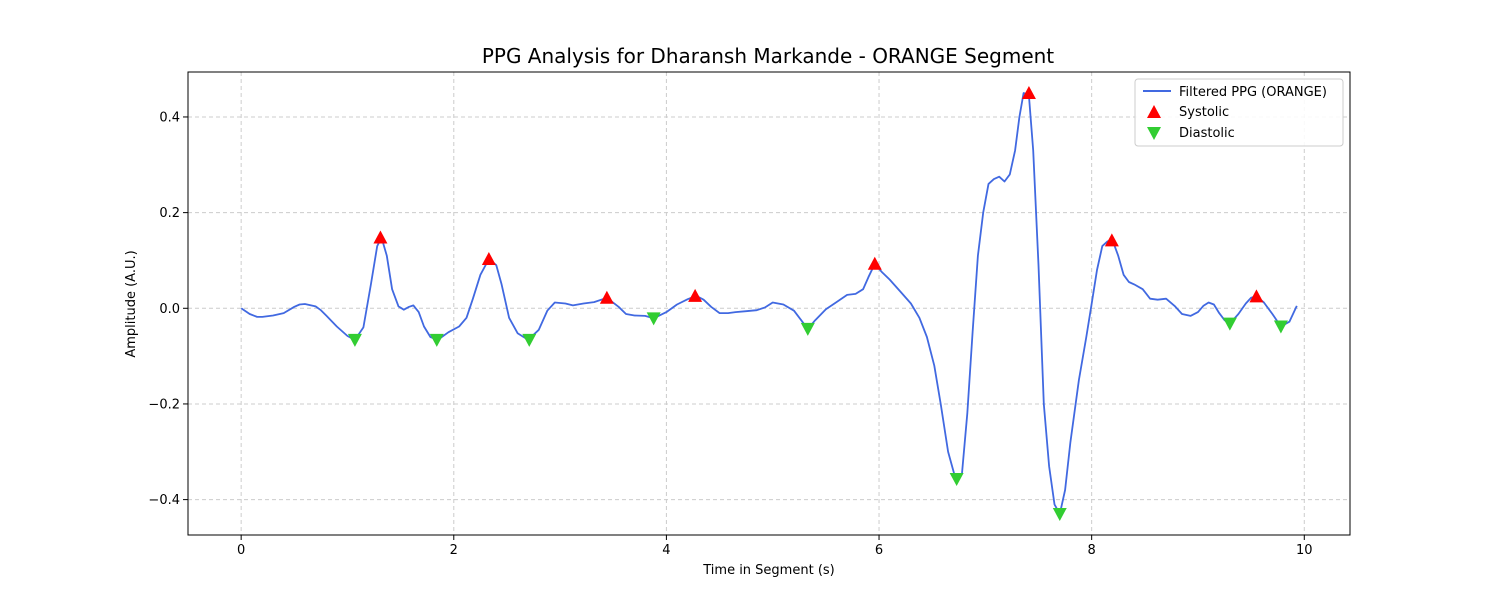 This screenshot has width=1500, height=600. Describe the element at coordinates (879, 550) in the screenshot. I see `x-tick-label: 6` at that location.